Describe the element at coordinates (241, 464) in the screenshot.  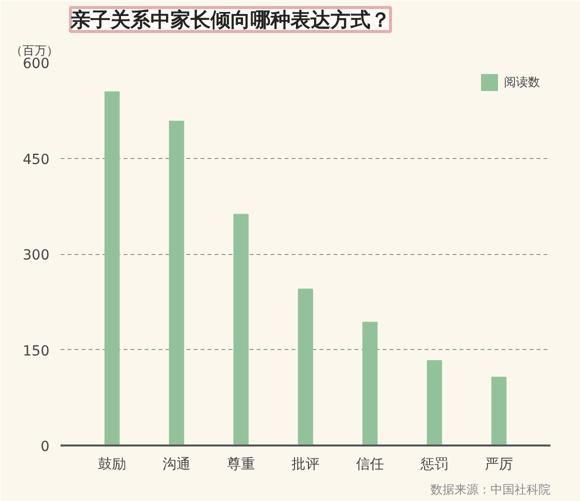
I see `x-tick-label: 尊重` at that location.